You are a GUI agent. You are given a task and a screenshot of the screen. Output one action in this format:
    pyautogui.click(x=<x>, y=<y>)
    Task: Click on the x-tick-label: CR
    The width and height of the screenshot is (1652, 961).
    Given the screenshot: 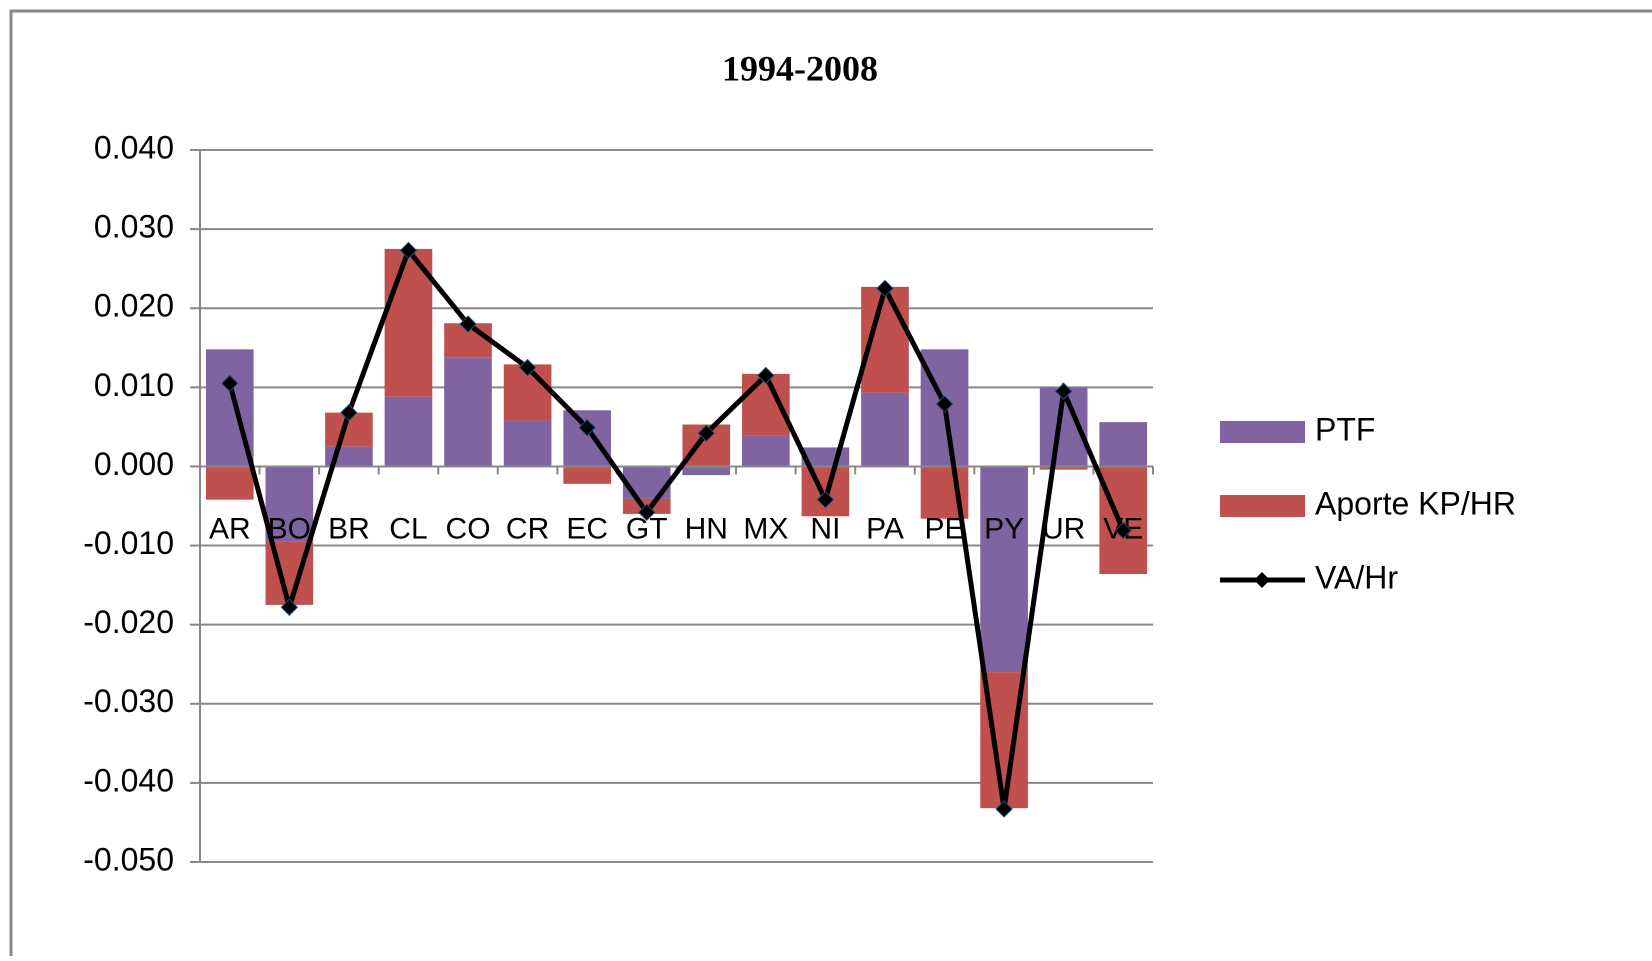 What is the action you would take?
    pyautogui.click(x=527, y=528)
    